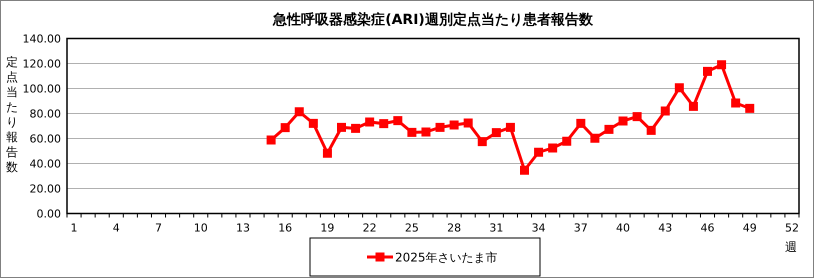  Describe the element at coordinates (41, 64) in the screenshot. I see `y-tick-label: 120.00` at that location.